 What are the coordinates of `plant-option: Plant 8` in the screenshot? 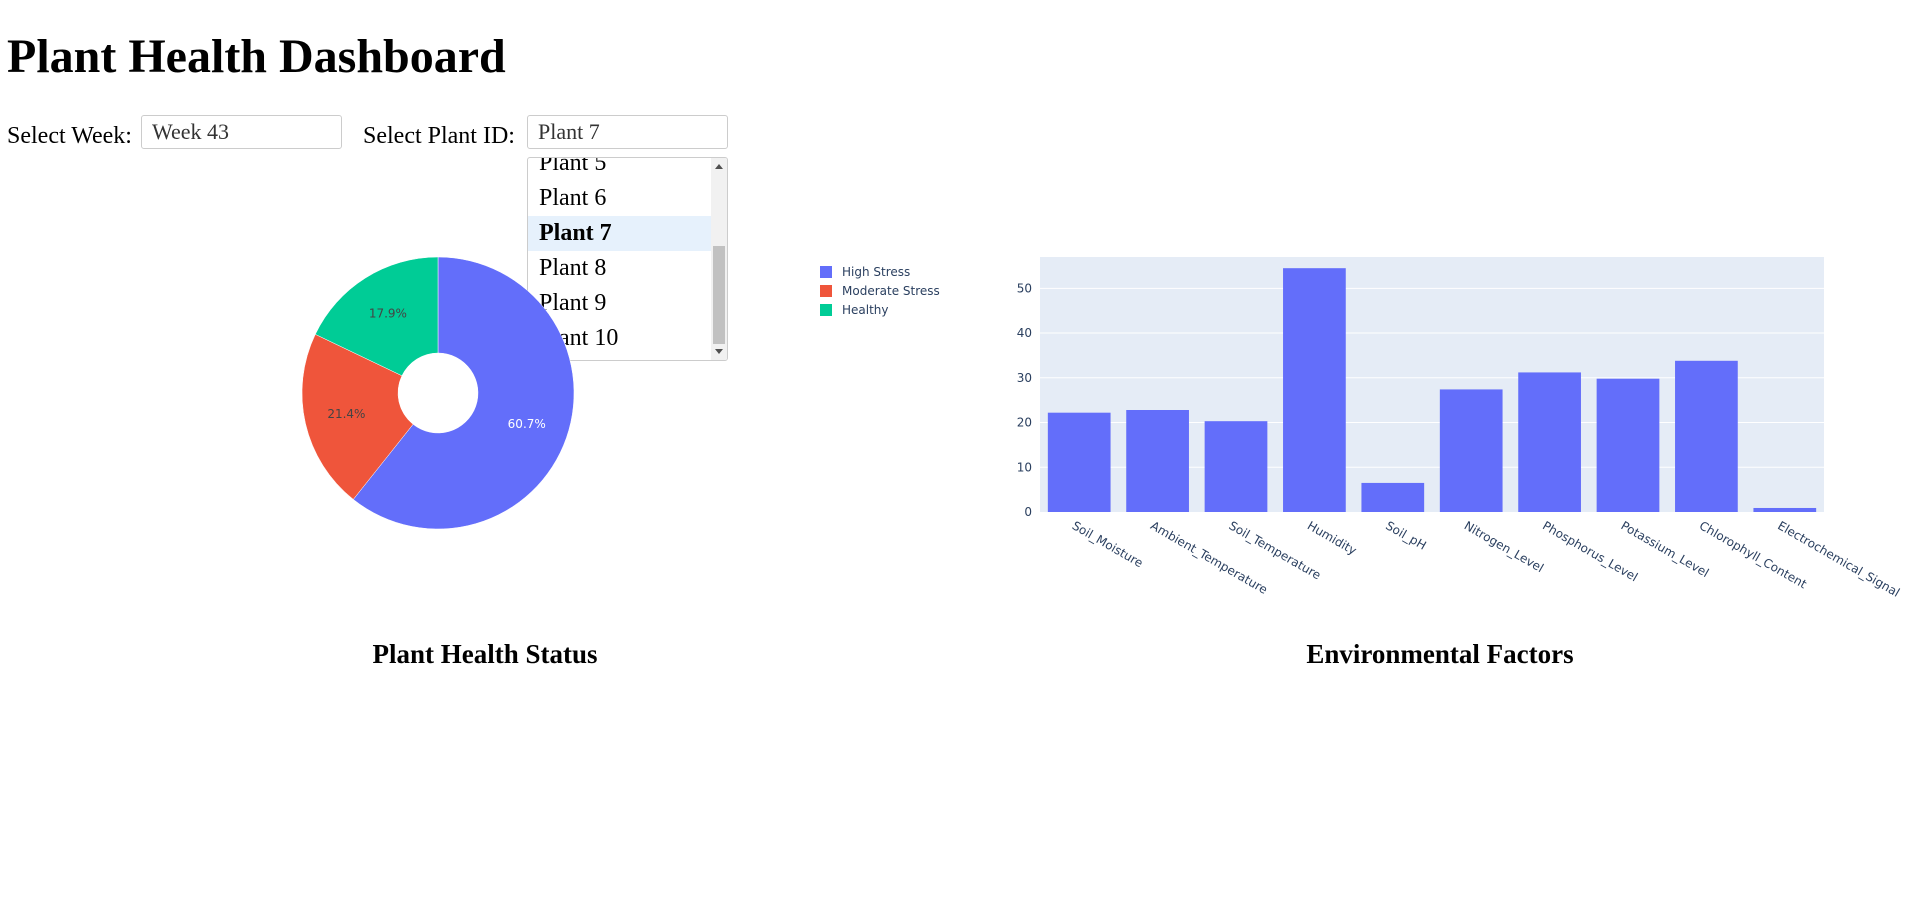 It's located at (573, 268).